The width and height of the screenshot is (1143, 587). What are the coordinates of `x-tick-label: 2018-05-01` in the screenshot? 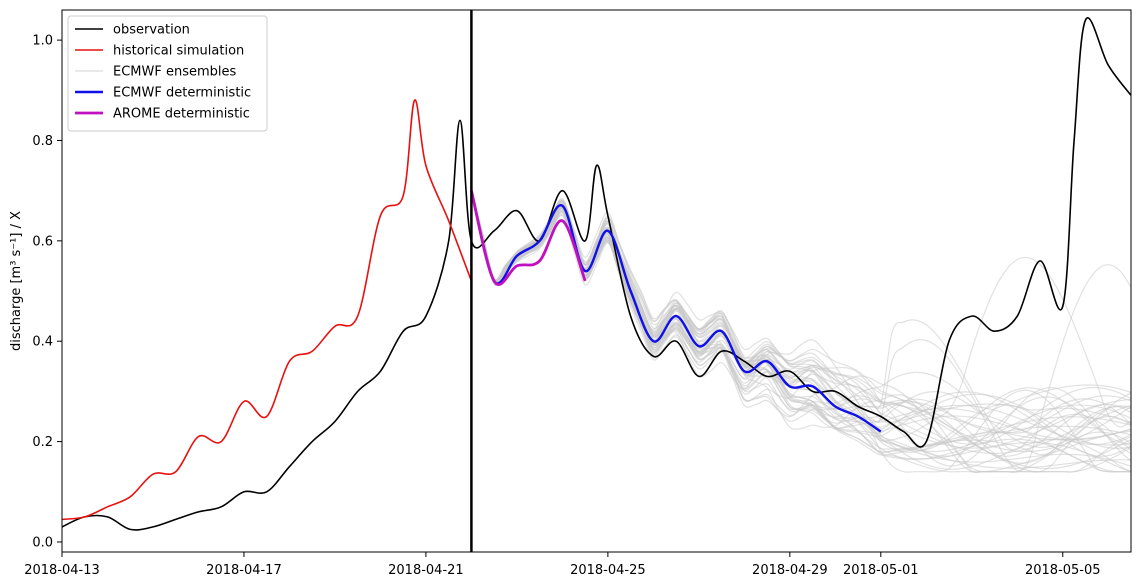 It's located at (881, 570).